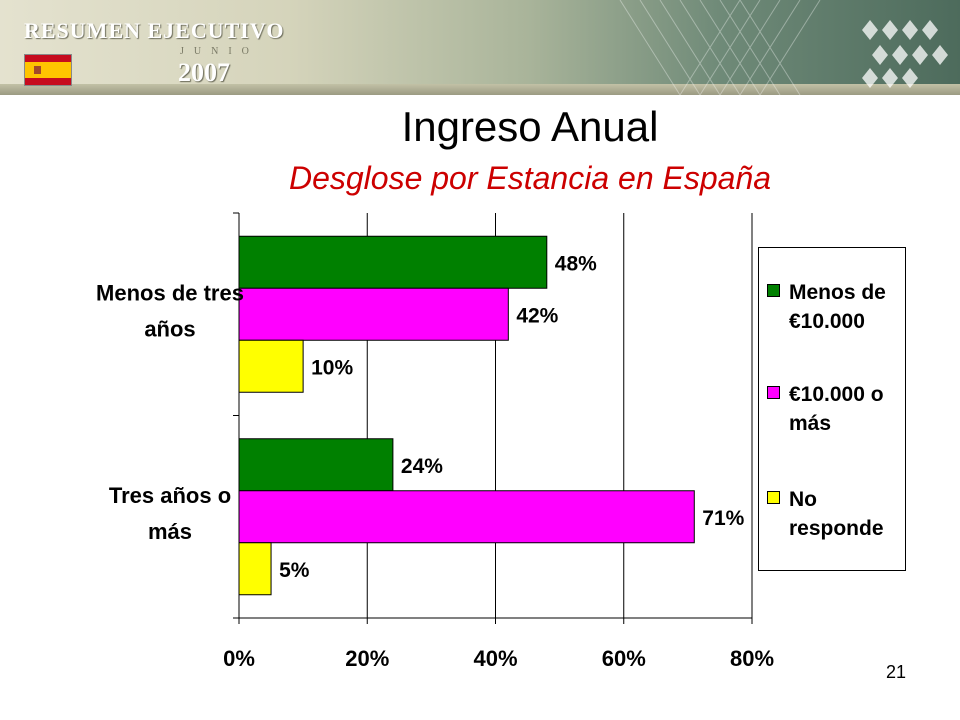 The image size is (960, 720). I want to click on category-label: más, so click(170, 531).